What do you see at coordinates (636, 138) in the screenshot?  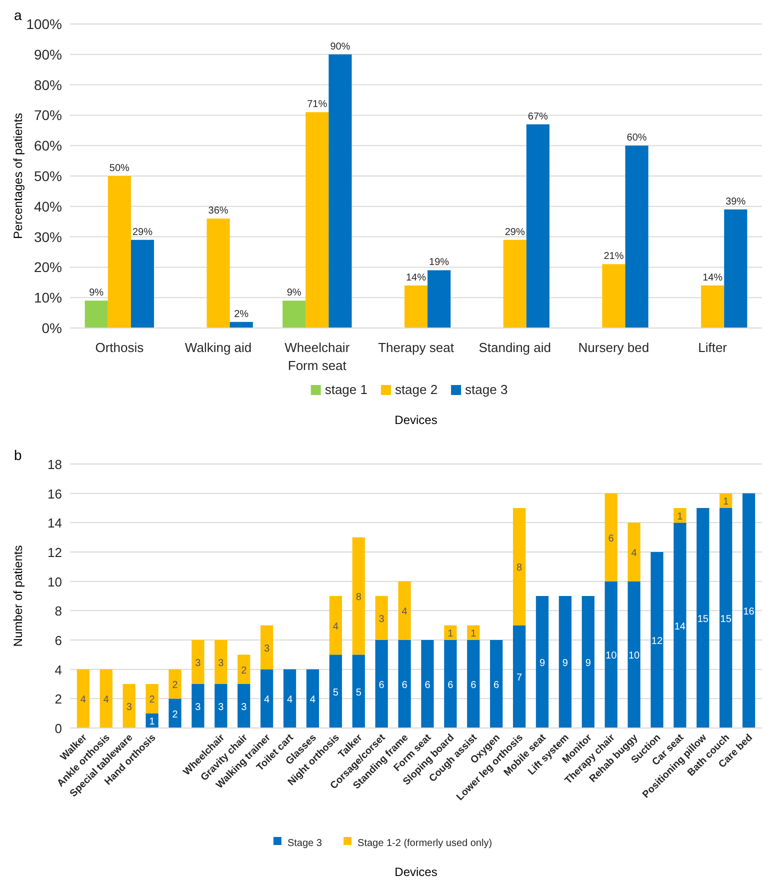 I see `data-label: 60%` at bounding box center [636, 138].